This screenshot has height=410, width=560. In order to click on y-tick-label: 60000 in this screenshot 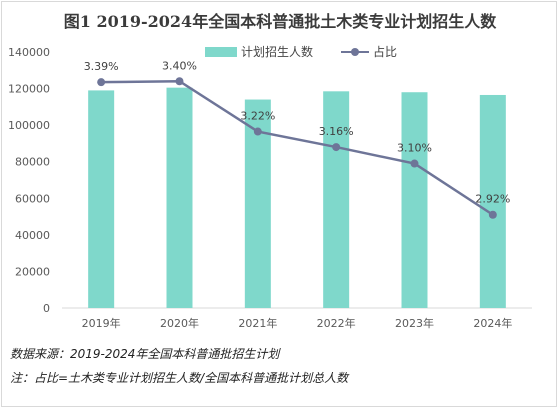, I will do `click(32, 198)`.